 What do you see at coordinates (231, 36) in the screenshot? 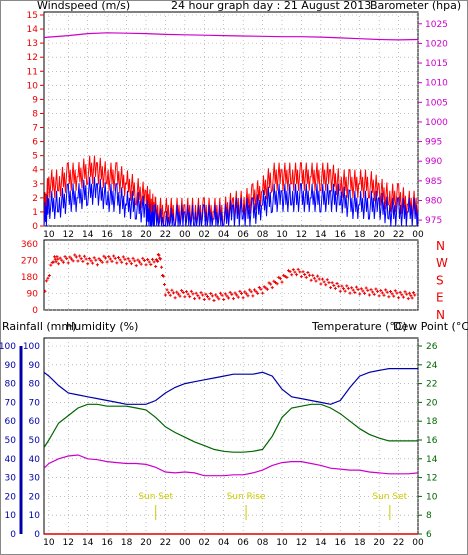
I see `barometer-line` at bounding box center [231, 36].